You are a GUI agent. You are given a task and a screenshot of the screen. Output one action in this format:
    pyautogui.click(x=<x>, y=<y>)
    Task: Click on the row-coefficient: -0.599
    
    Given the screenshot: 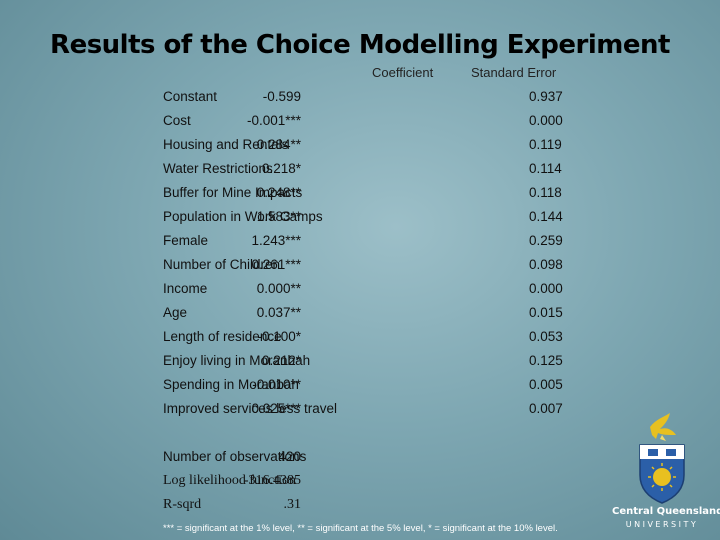 What is the action you would take?
    pyautogui.click(x=281, y=96)
    